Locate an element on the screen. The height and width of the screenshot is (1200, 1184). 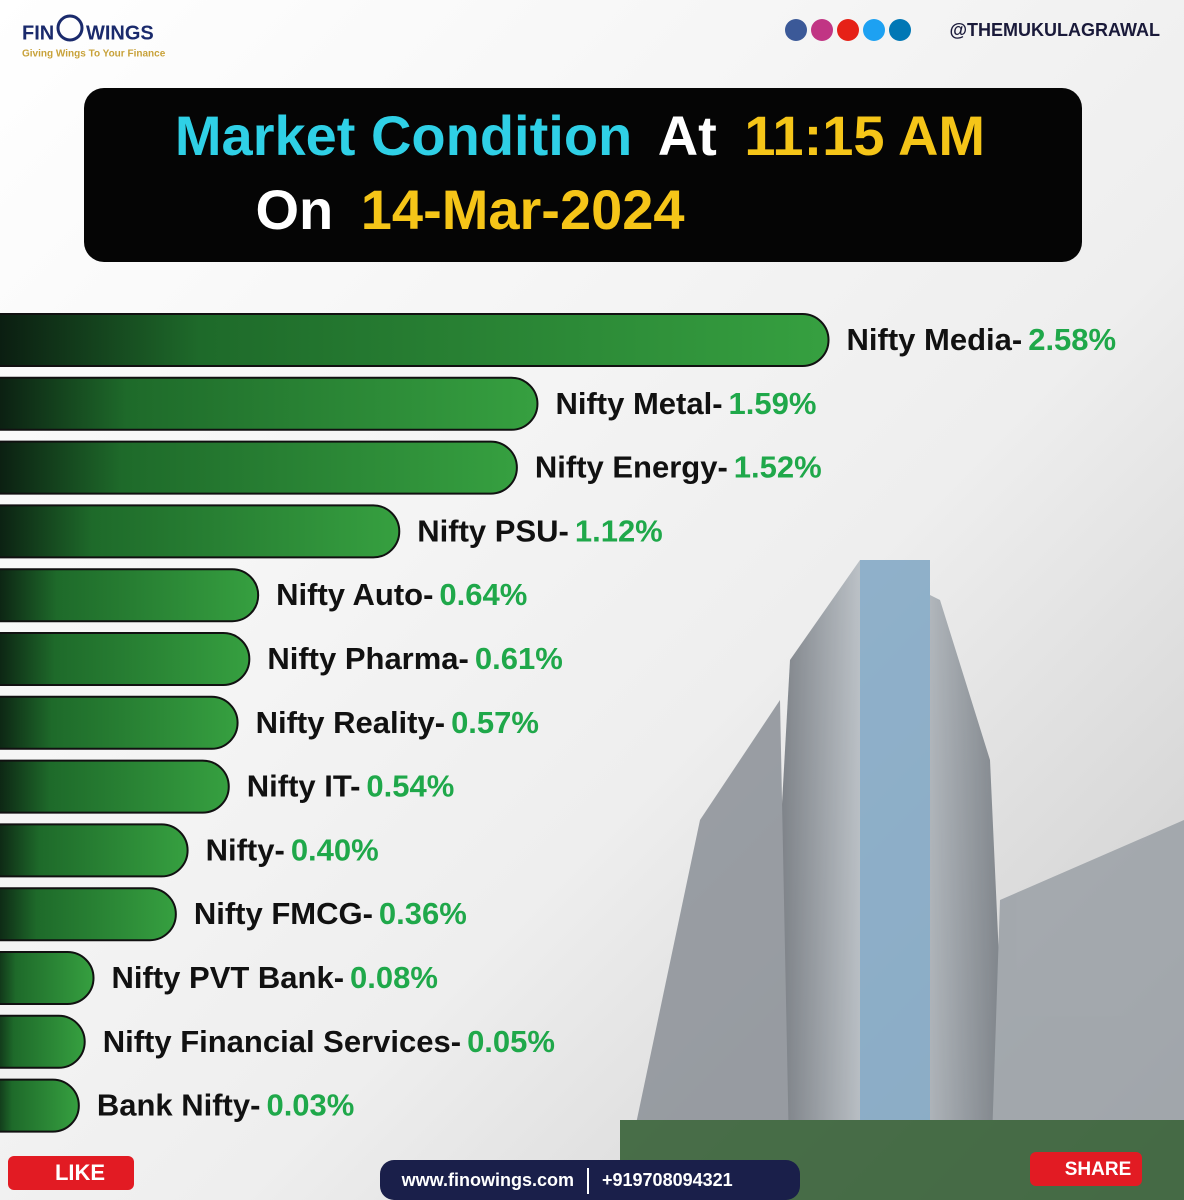
category-label: Nifty IT- is located at coordinates (304, 786).